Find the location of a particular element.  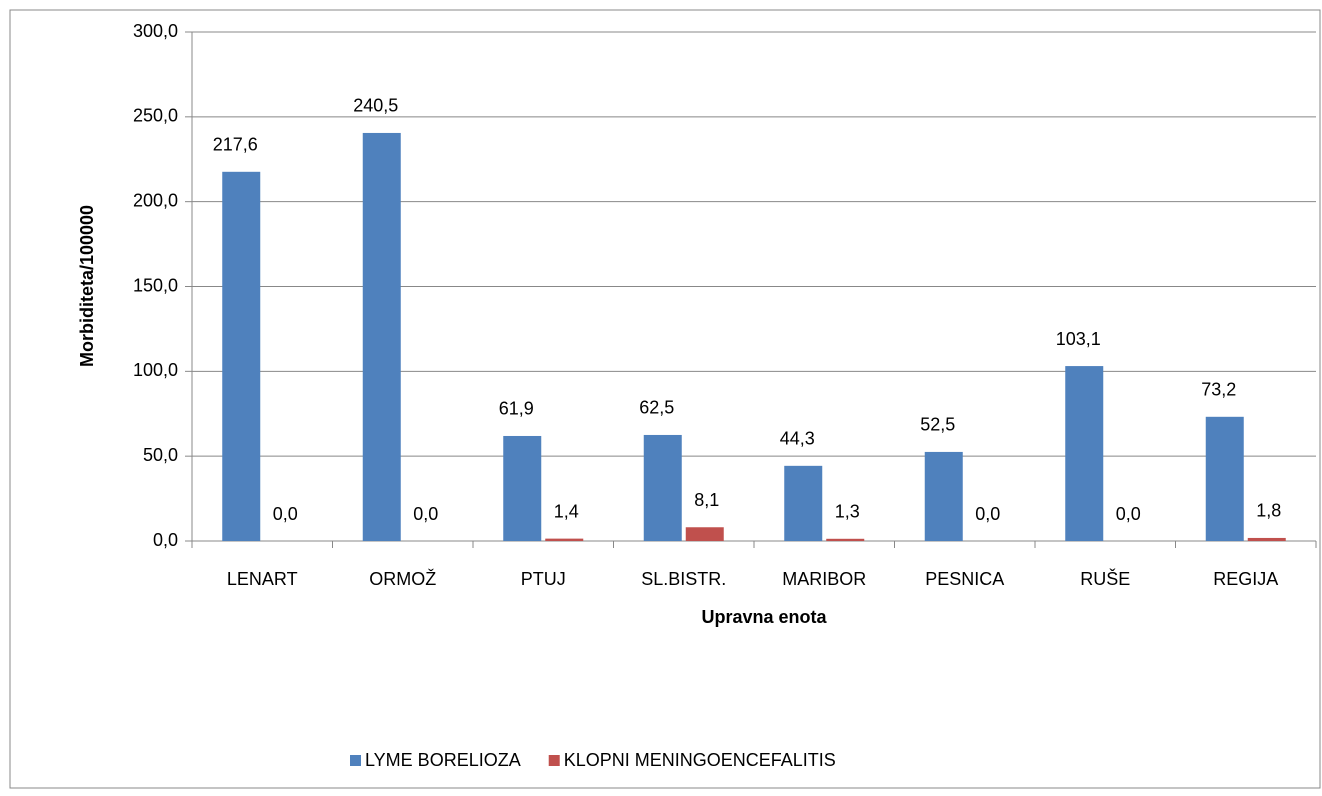

x-axis-title: Upravna enota is located at coordinates (764, 617).